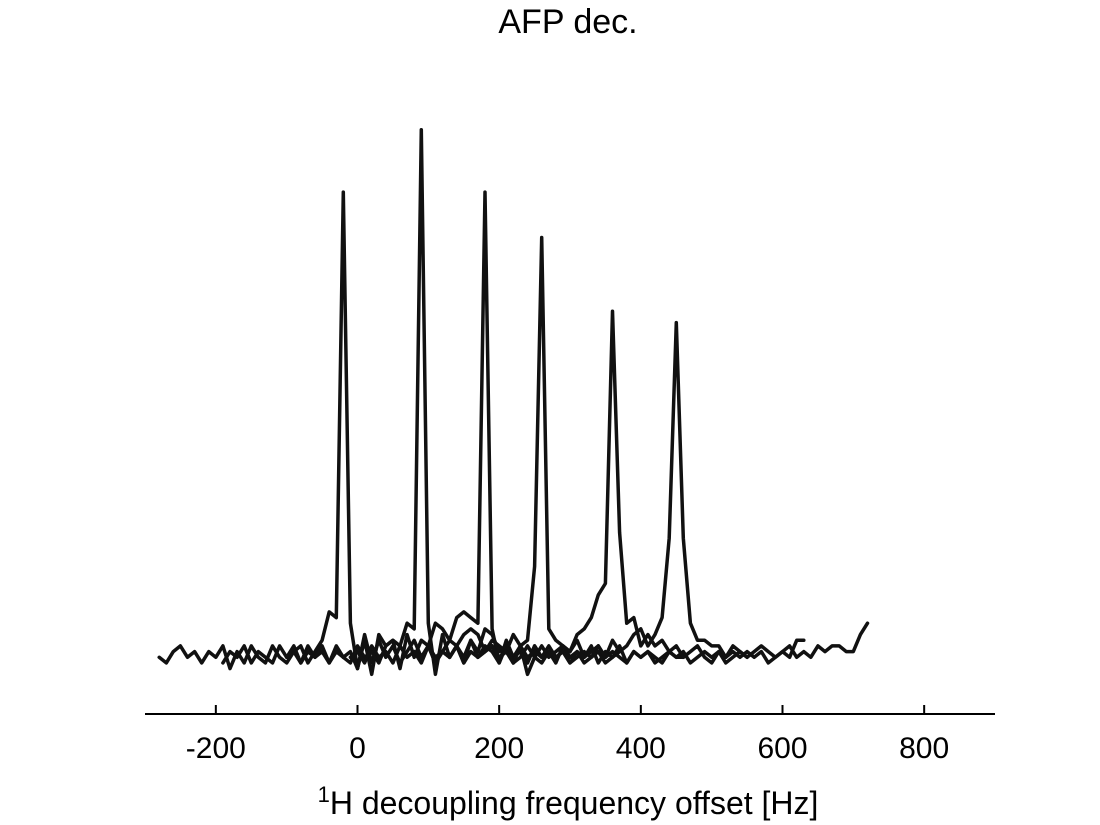 This screenshot has height=825, width=1100. I want to click on x-tick-label: 0, so click(357, 748).